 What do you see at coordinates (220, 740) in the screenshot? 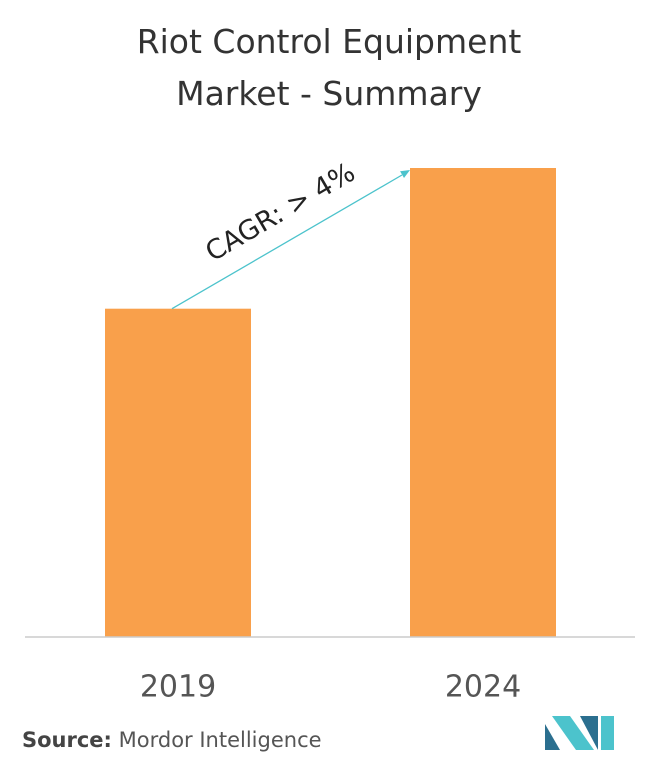
I see `source-text: Mordor Intelligence` at bounding box center [220, 740].